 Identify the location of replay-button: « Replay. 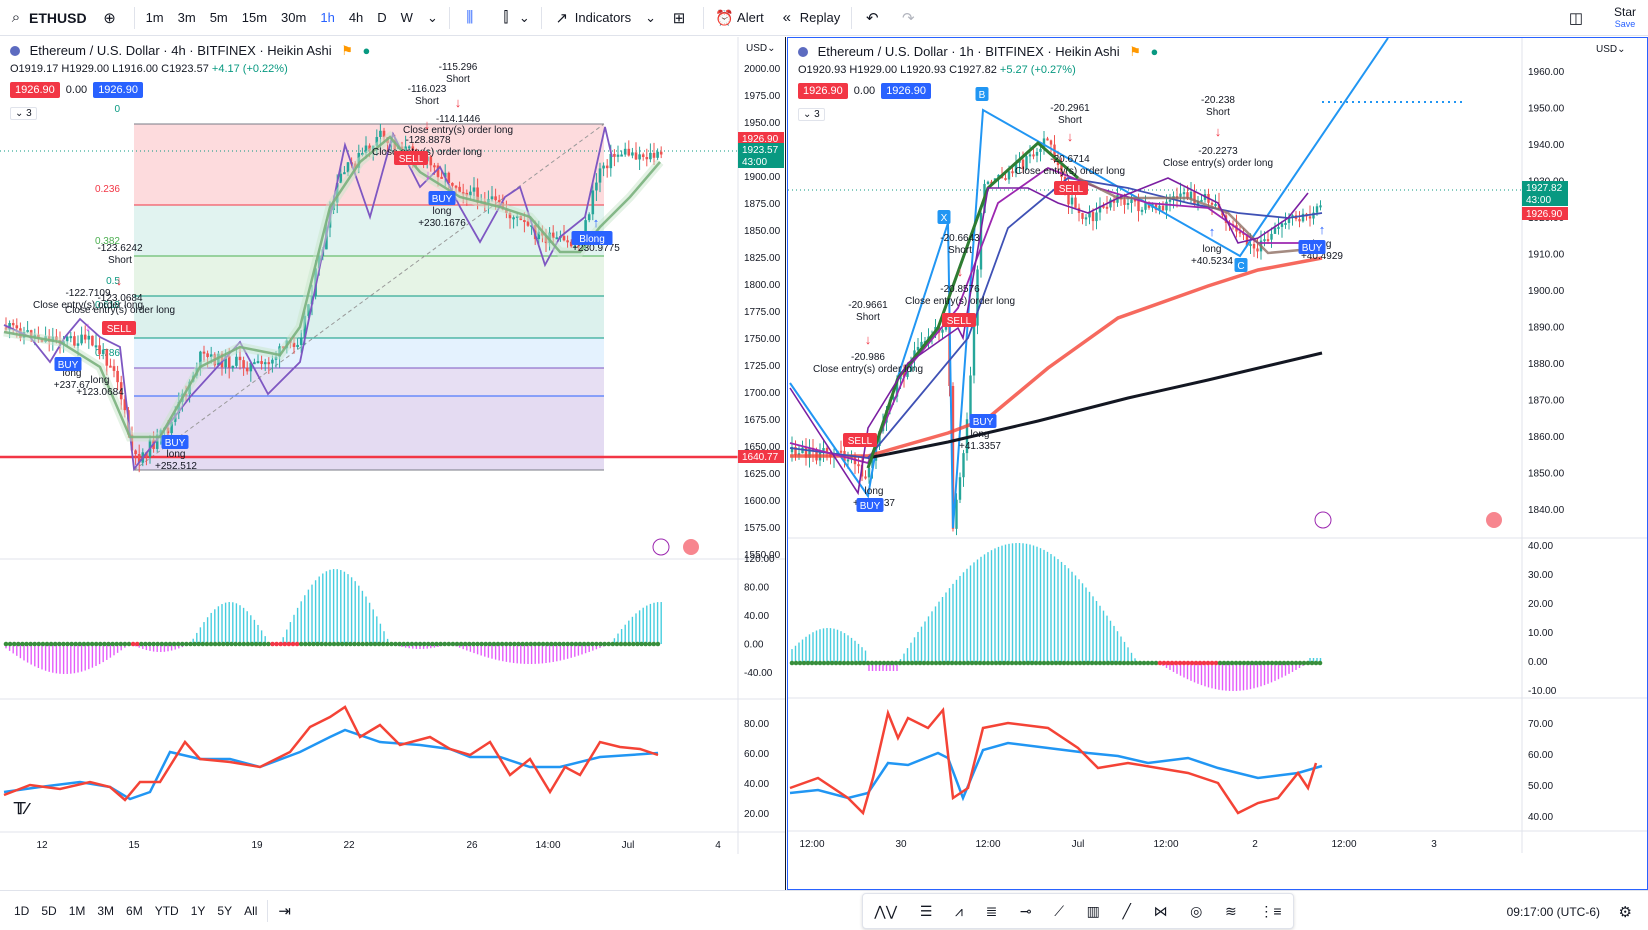
(809, 18).